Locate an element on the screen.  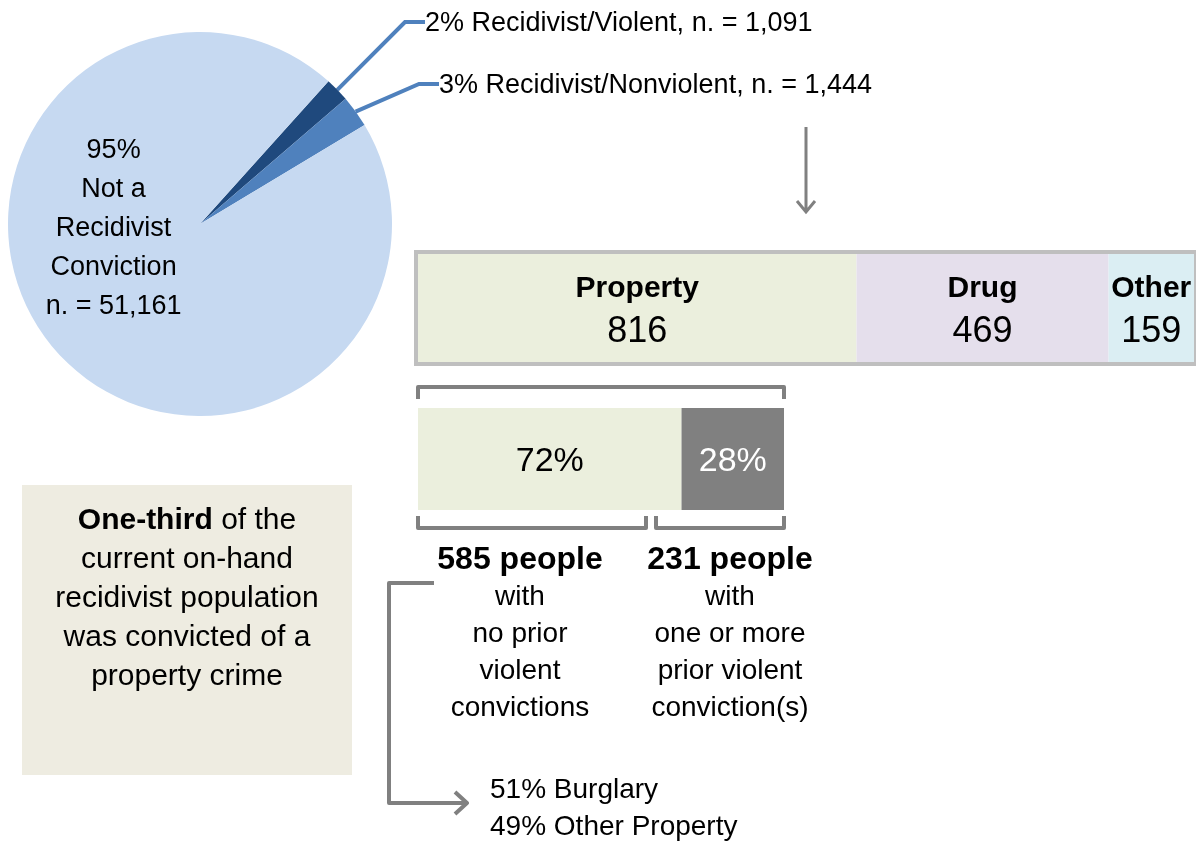
data-label: 95% Not a Recidivist Conviction n. = 51,161 is located at coordinates (113, 226).